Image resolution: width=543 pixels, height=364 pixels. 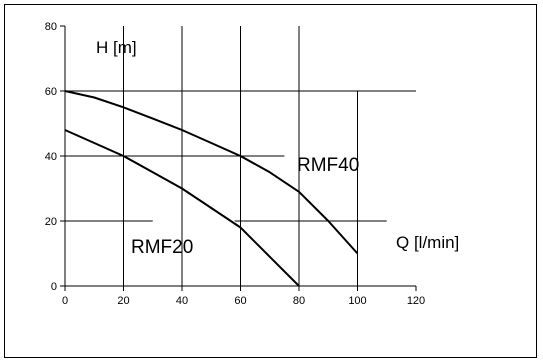 What do you see at coordinates (51, 222) in the screenshot?
I see `y-tick-label-20: 20` at bounding box center [51, 222].